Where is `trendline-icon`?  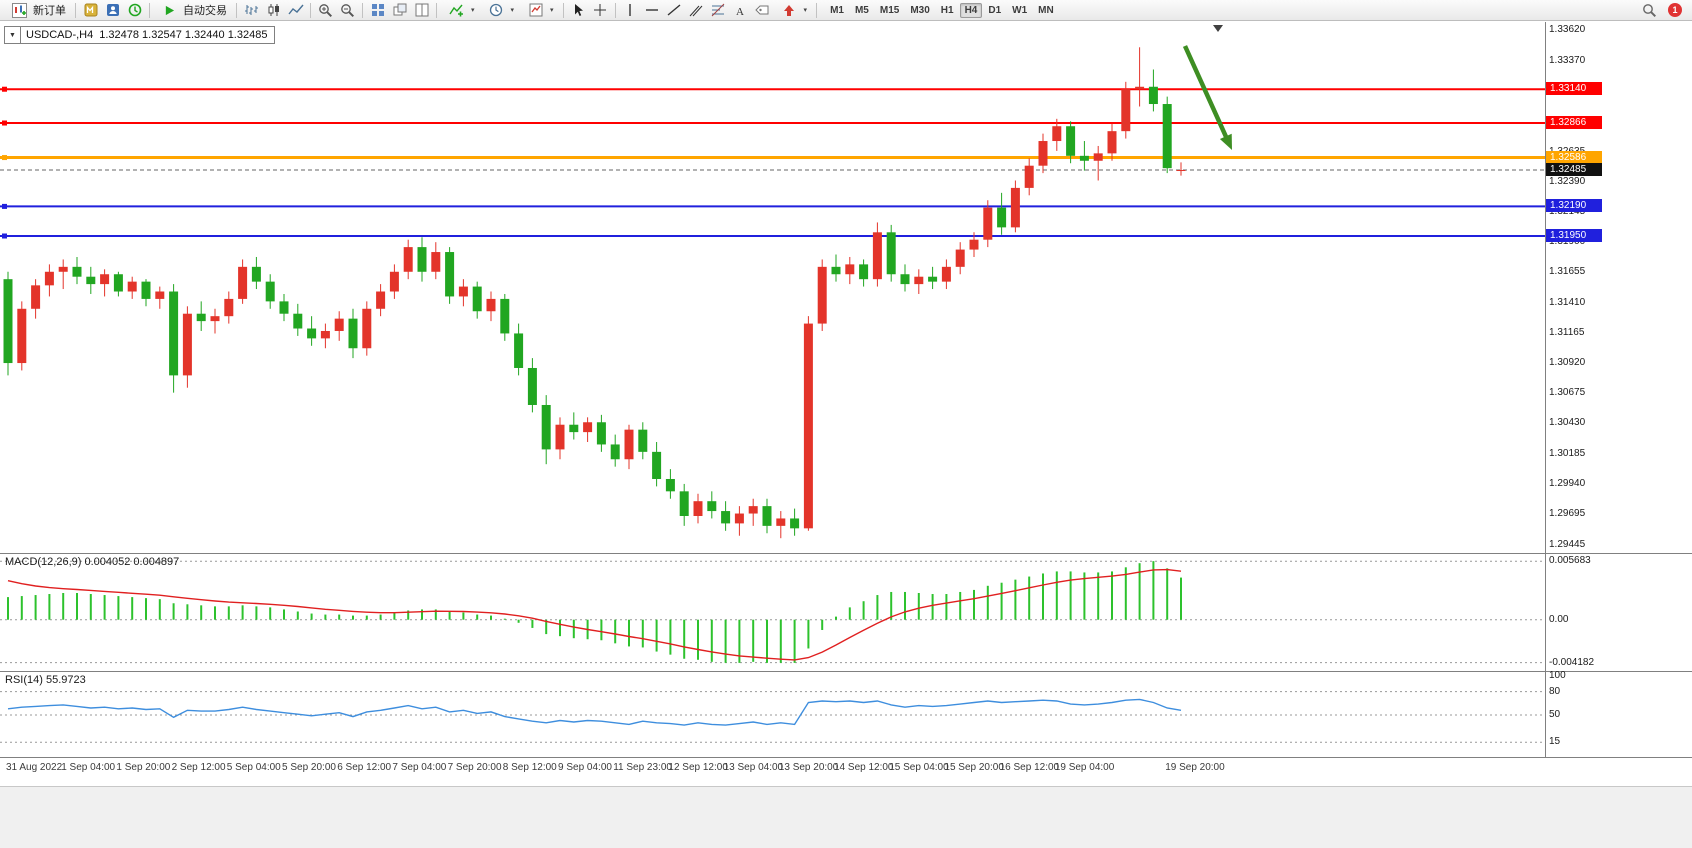
trendline-icon is located at coordinates (674, 10).